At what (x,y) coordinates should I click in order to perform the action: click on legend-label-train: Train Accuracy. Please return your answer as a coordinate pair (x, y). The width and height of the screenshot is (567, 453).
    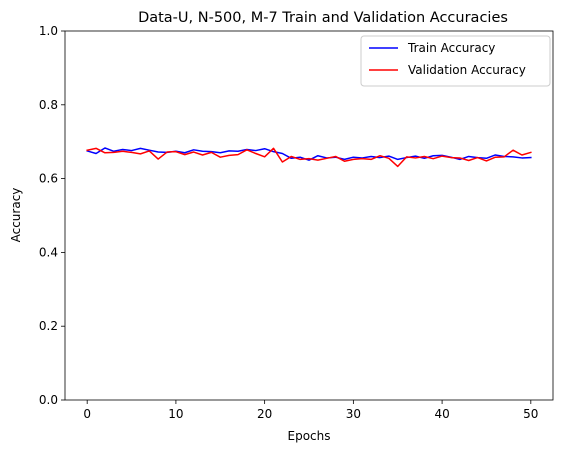
    Looking at the image, I should click on (451, 48).